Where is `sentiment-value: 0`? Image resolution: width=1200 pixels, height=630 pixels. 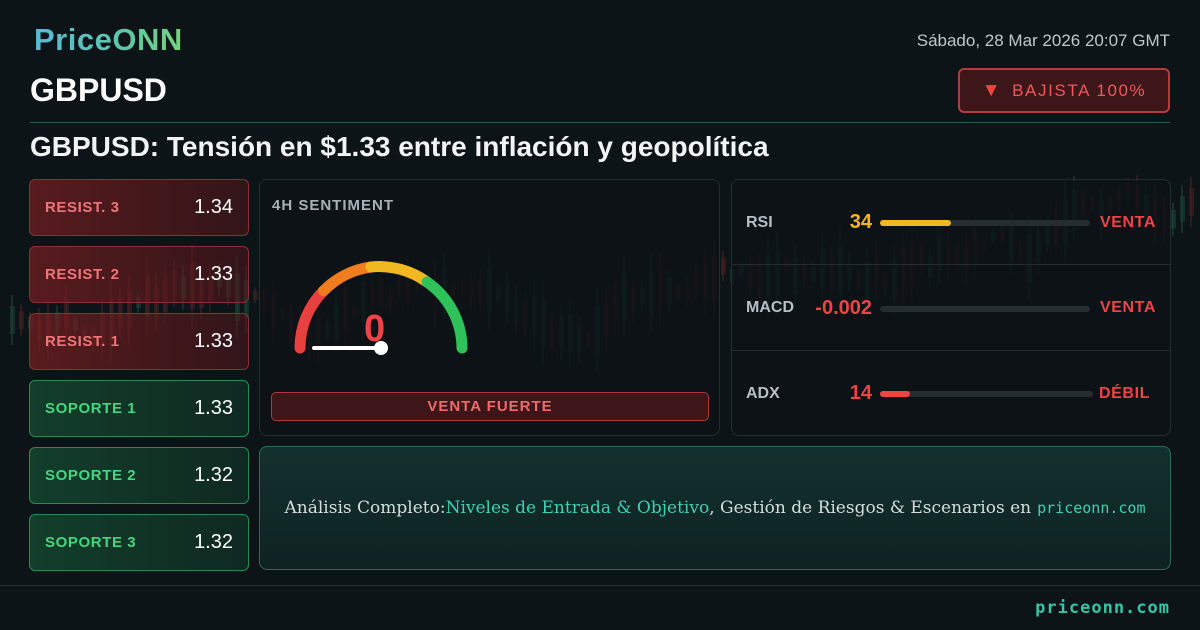
sentiment-value: 0 is located at coordinates (375, 329).